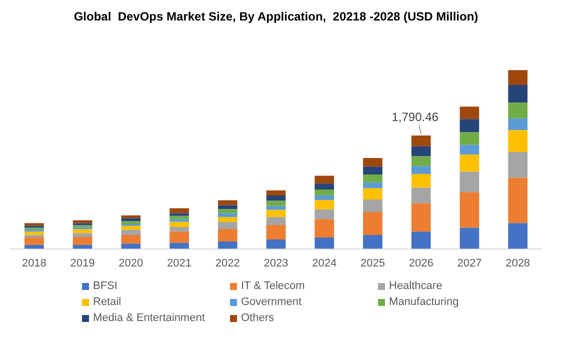 This screenshot has width=562, height=343. What do you see at coordinates (273, 286) in the screenshot?
I see `legend-label: IT & Telecom` at bounding box center [273, 286].